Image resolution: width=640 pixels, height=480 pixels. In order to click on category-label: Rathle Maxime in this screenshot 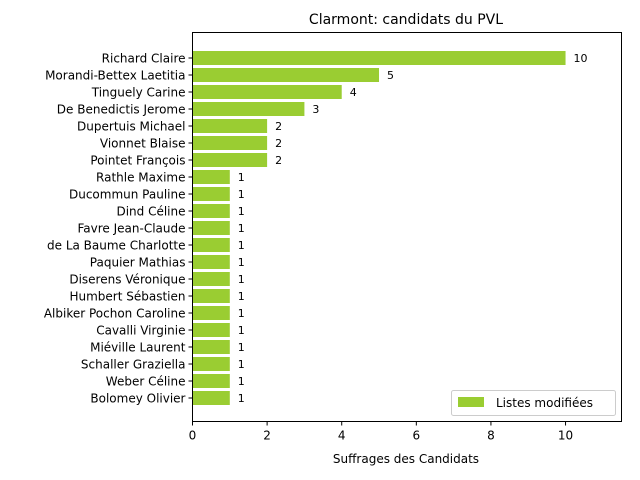, I will do `click(140, 178)`.